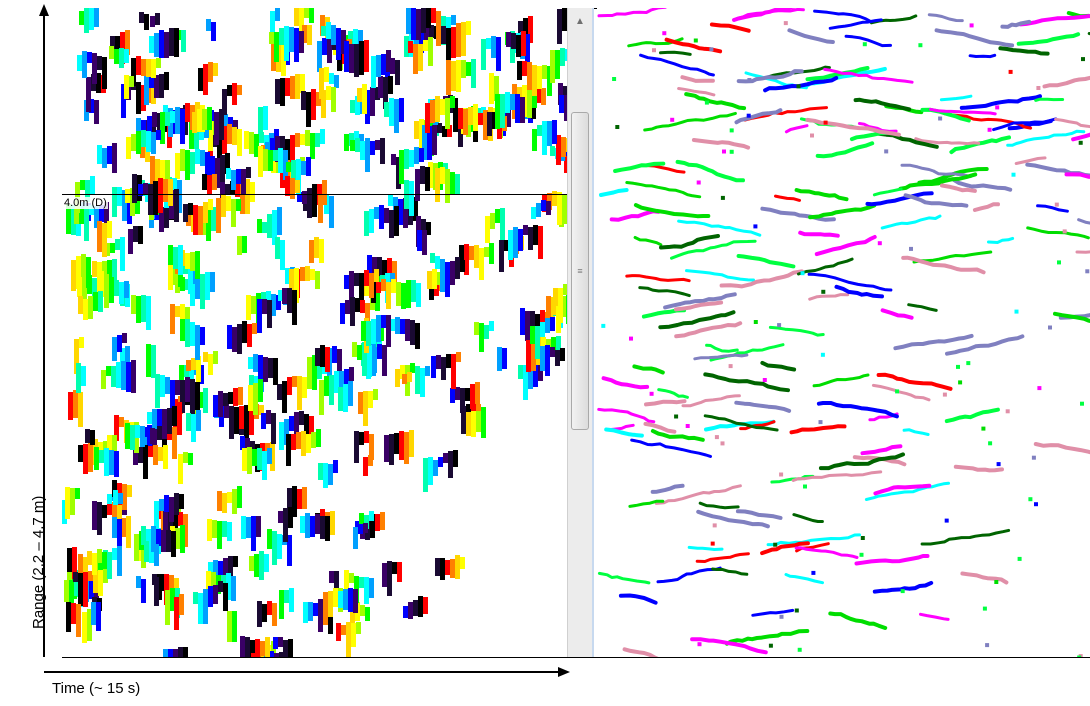  I want to click on y-axis-arrow-icon, so click(44, 10).